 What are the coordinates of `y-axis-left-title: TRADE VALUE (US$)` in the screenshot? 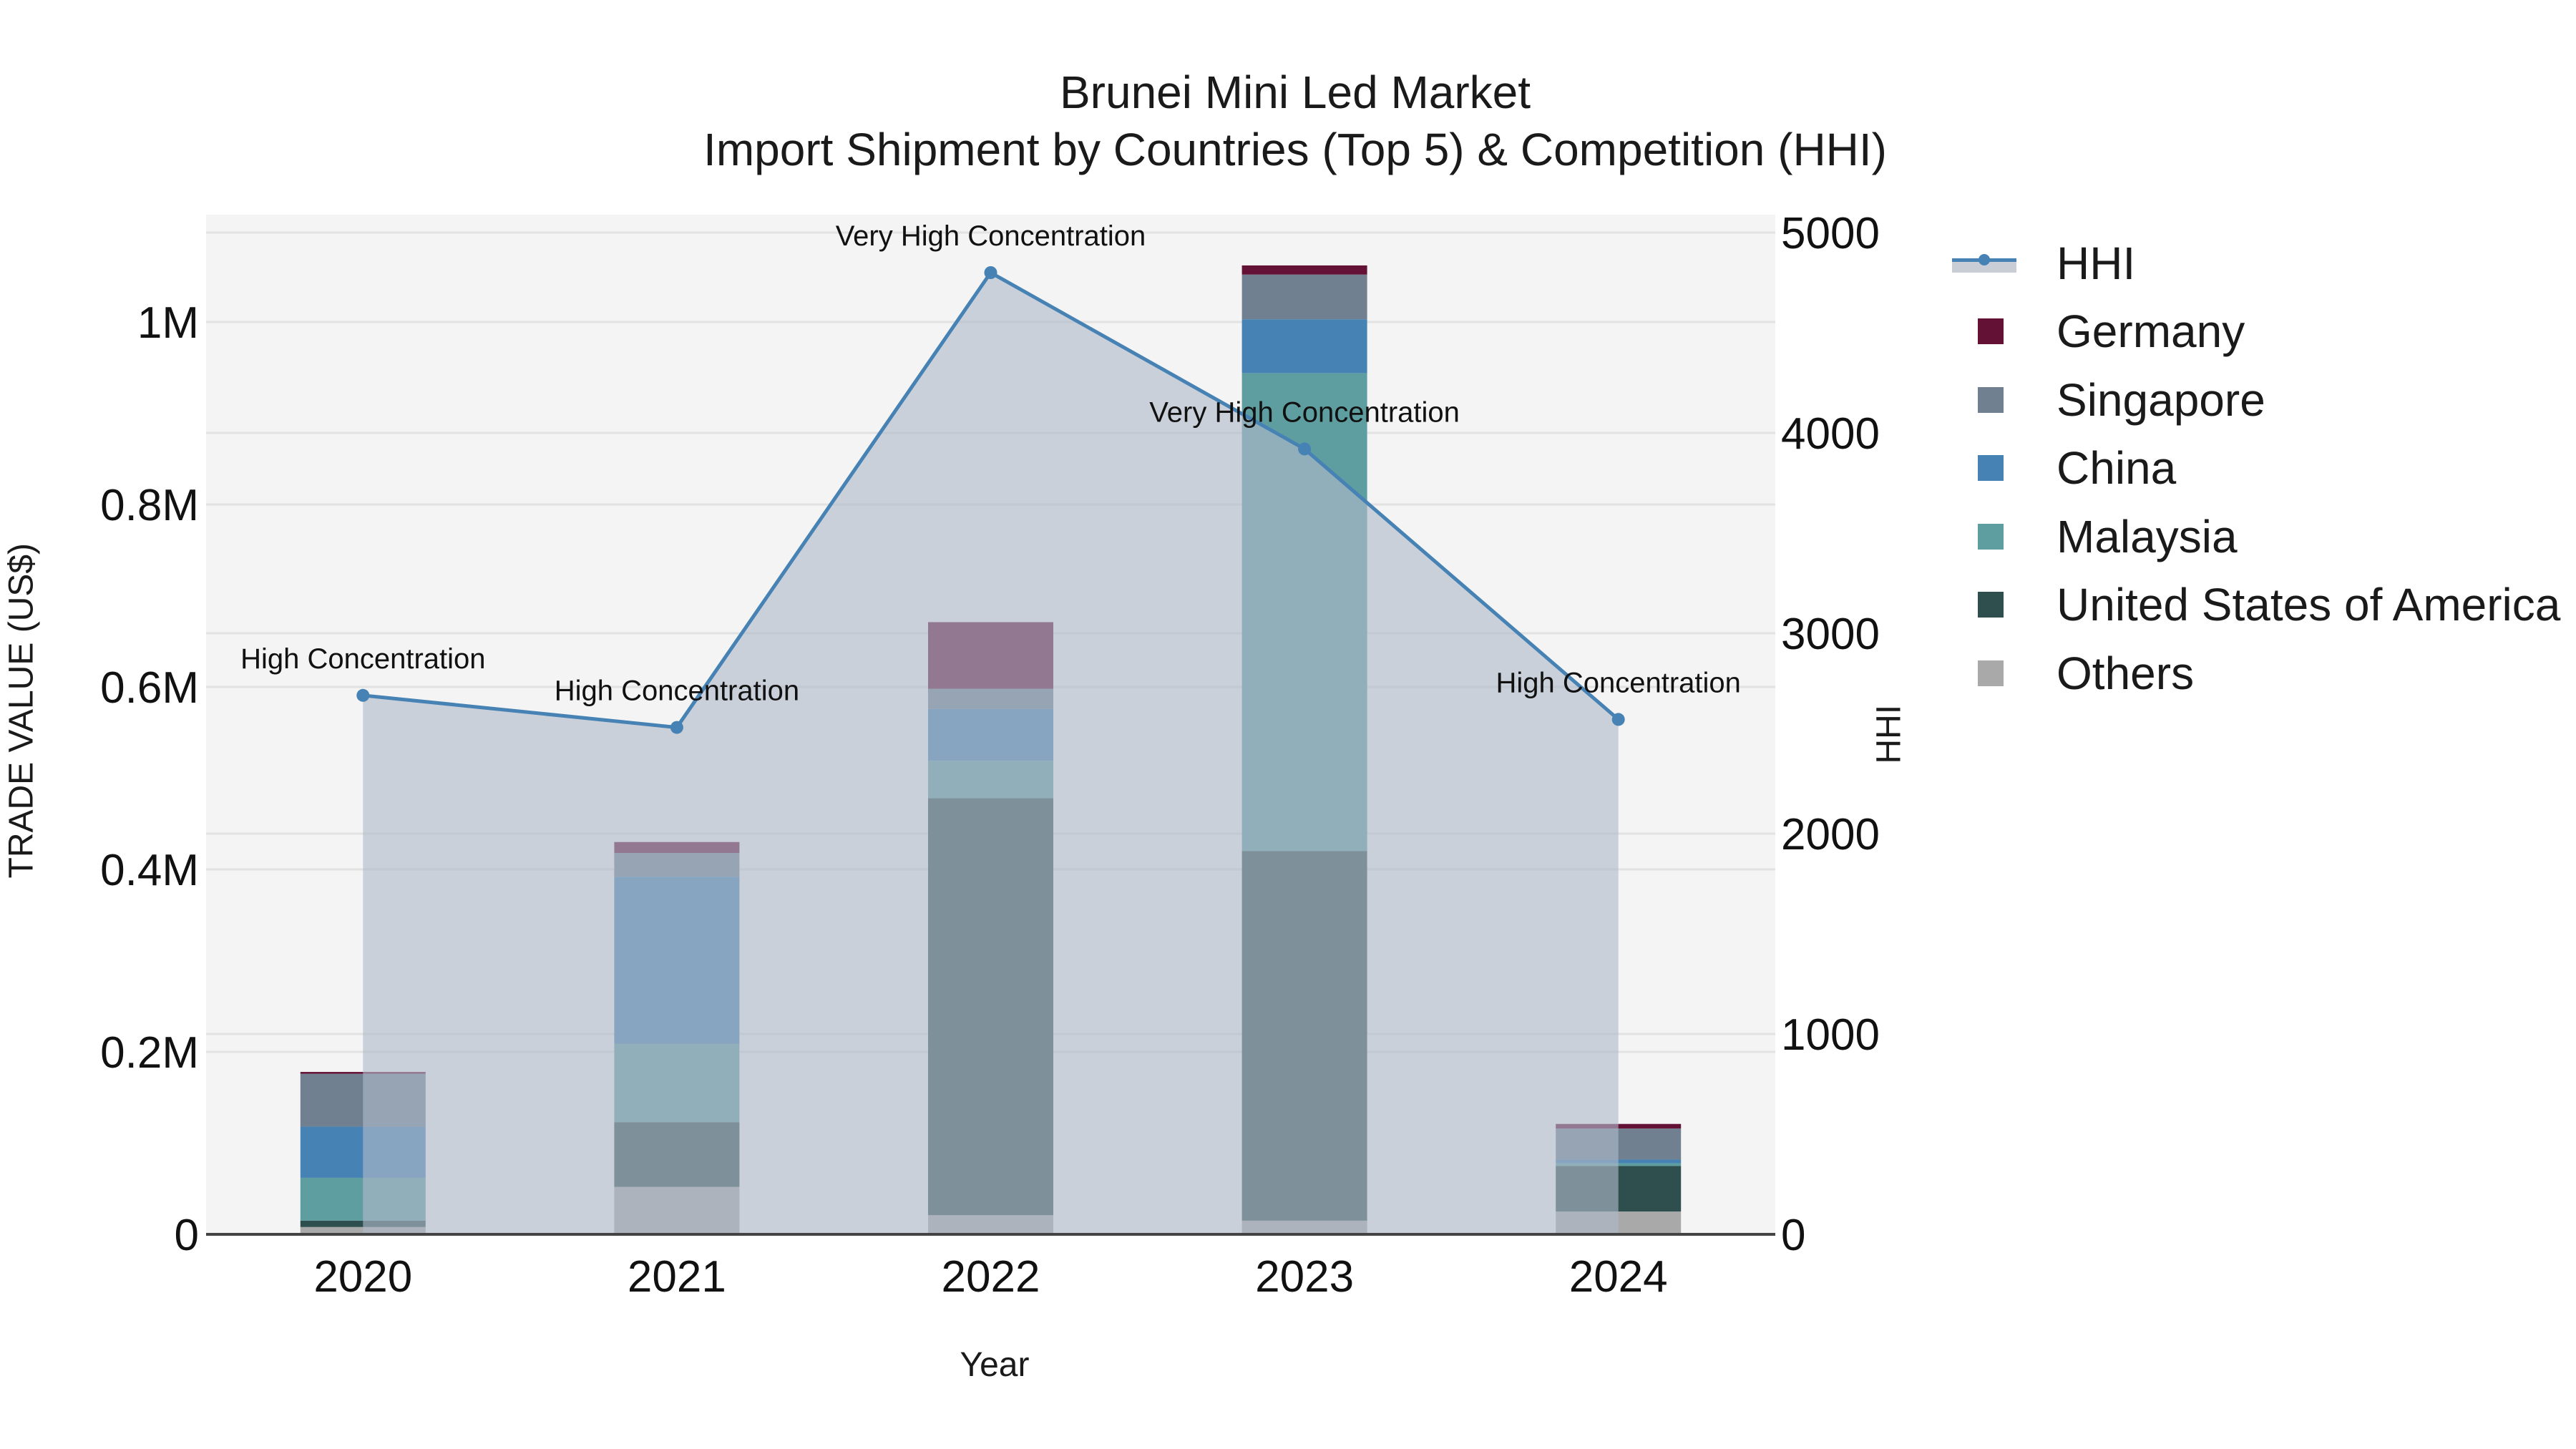 It's located at (21, 710).